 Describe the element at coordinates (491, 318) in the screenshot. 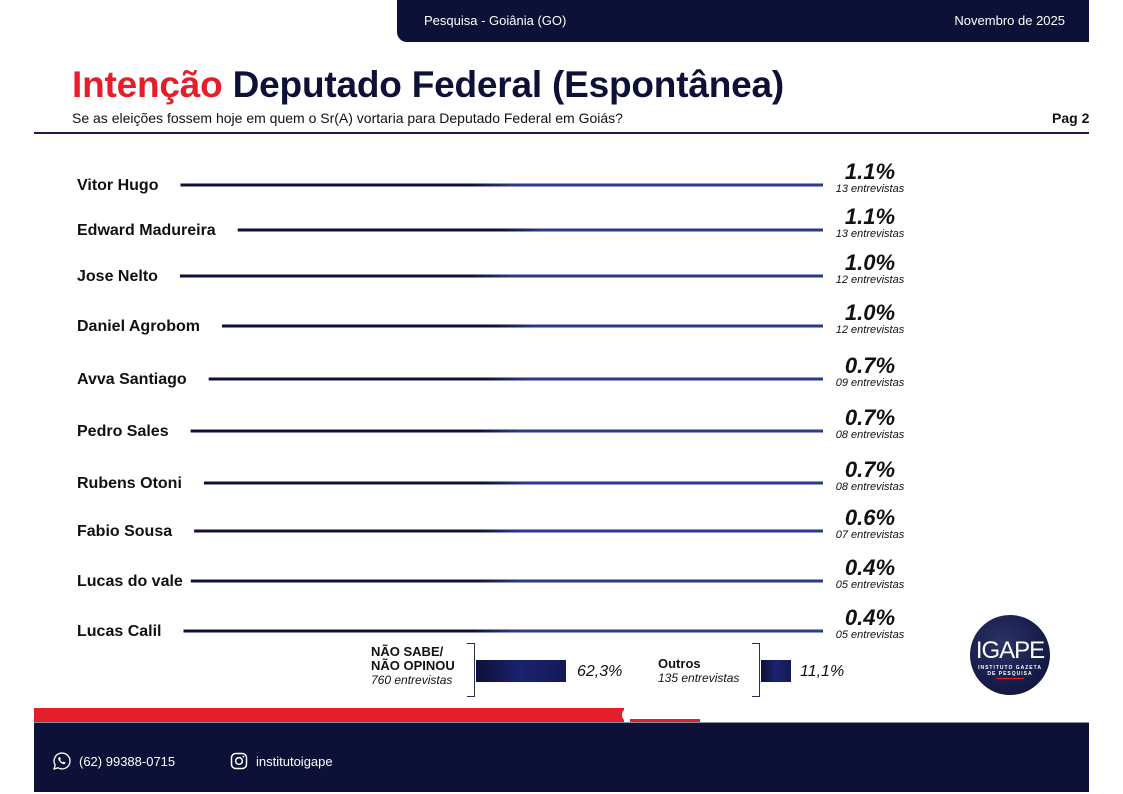

I see `chart-row: Daniel Agrobom 1.0%12 entrevistas` at that location.